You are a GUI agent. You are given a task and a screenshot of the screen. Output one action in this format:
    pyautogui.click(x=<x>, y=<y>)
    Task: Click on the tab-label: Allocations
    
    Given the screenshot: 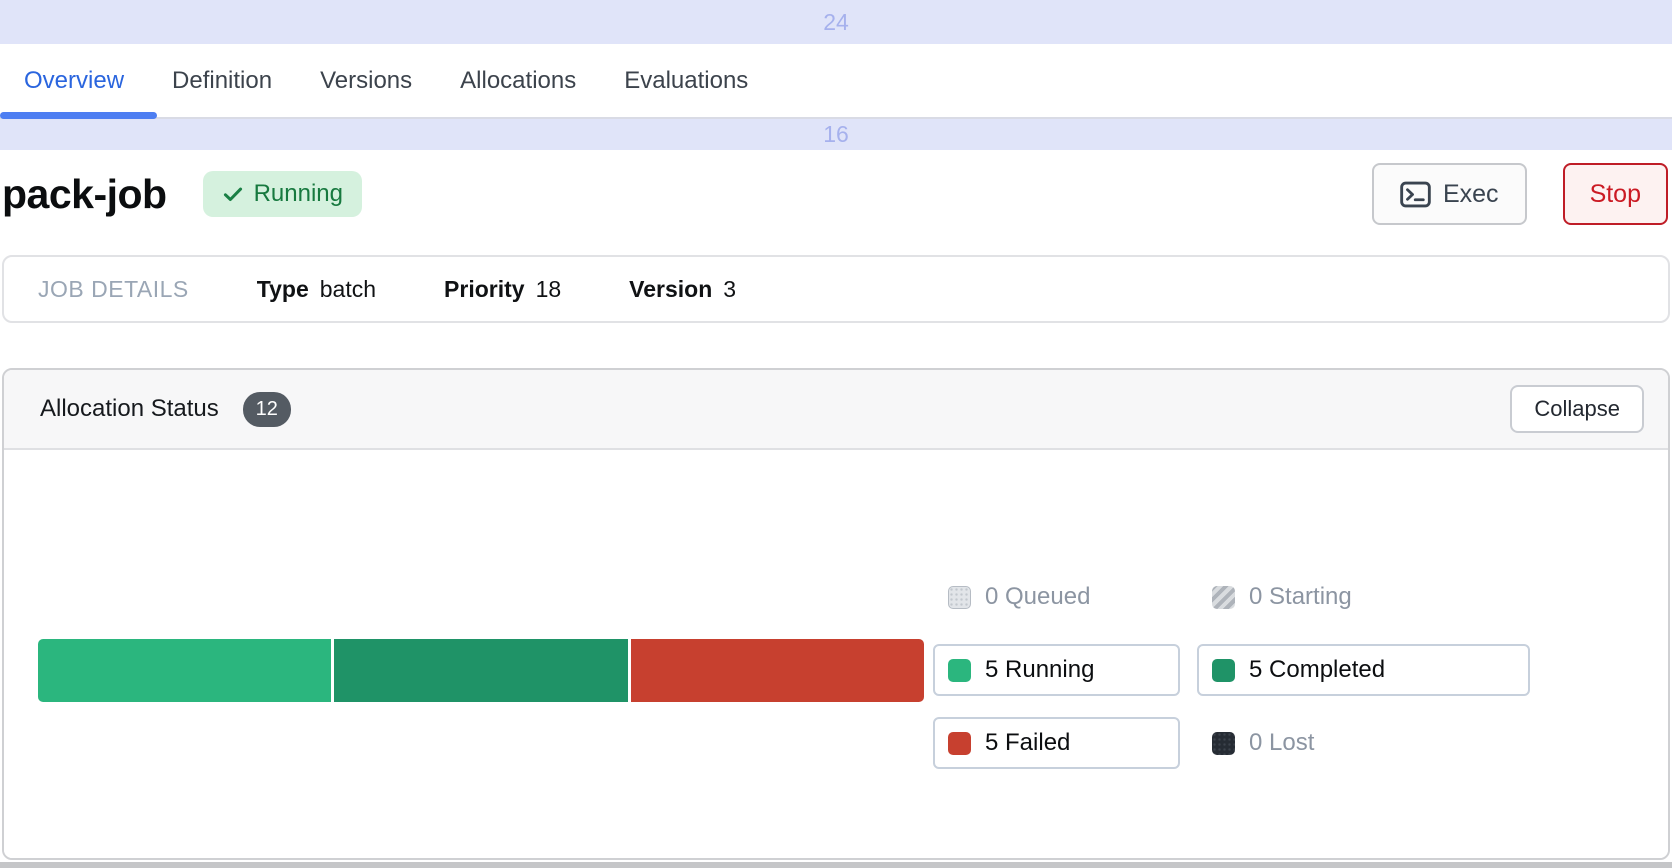 What is the action you would take?
    pyautogui.click(x=518, y=80)
    